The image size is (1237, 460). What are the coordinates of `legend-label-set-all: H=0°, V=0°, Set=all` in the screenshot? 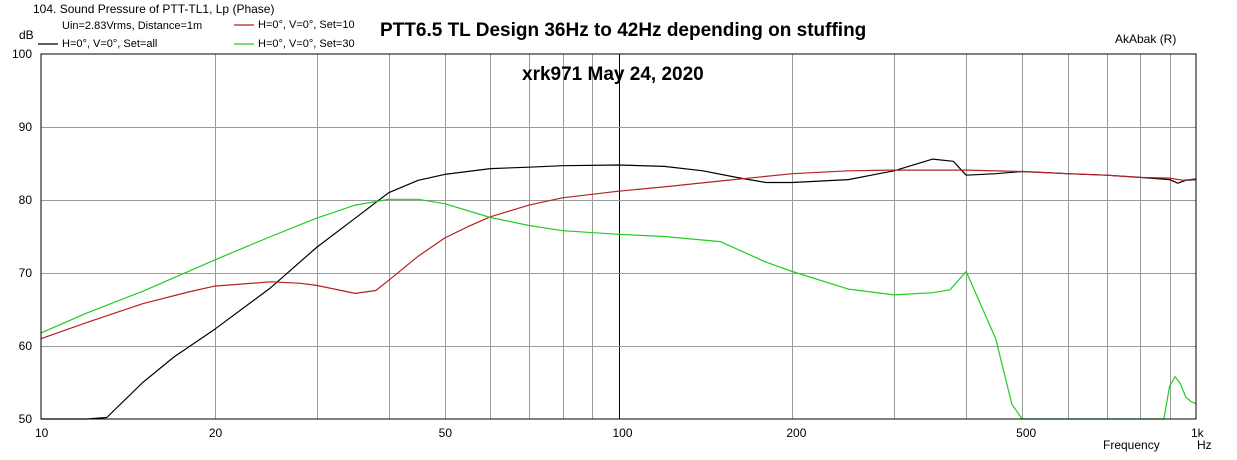 It's located at (109, 44).